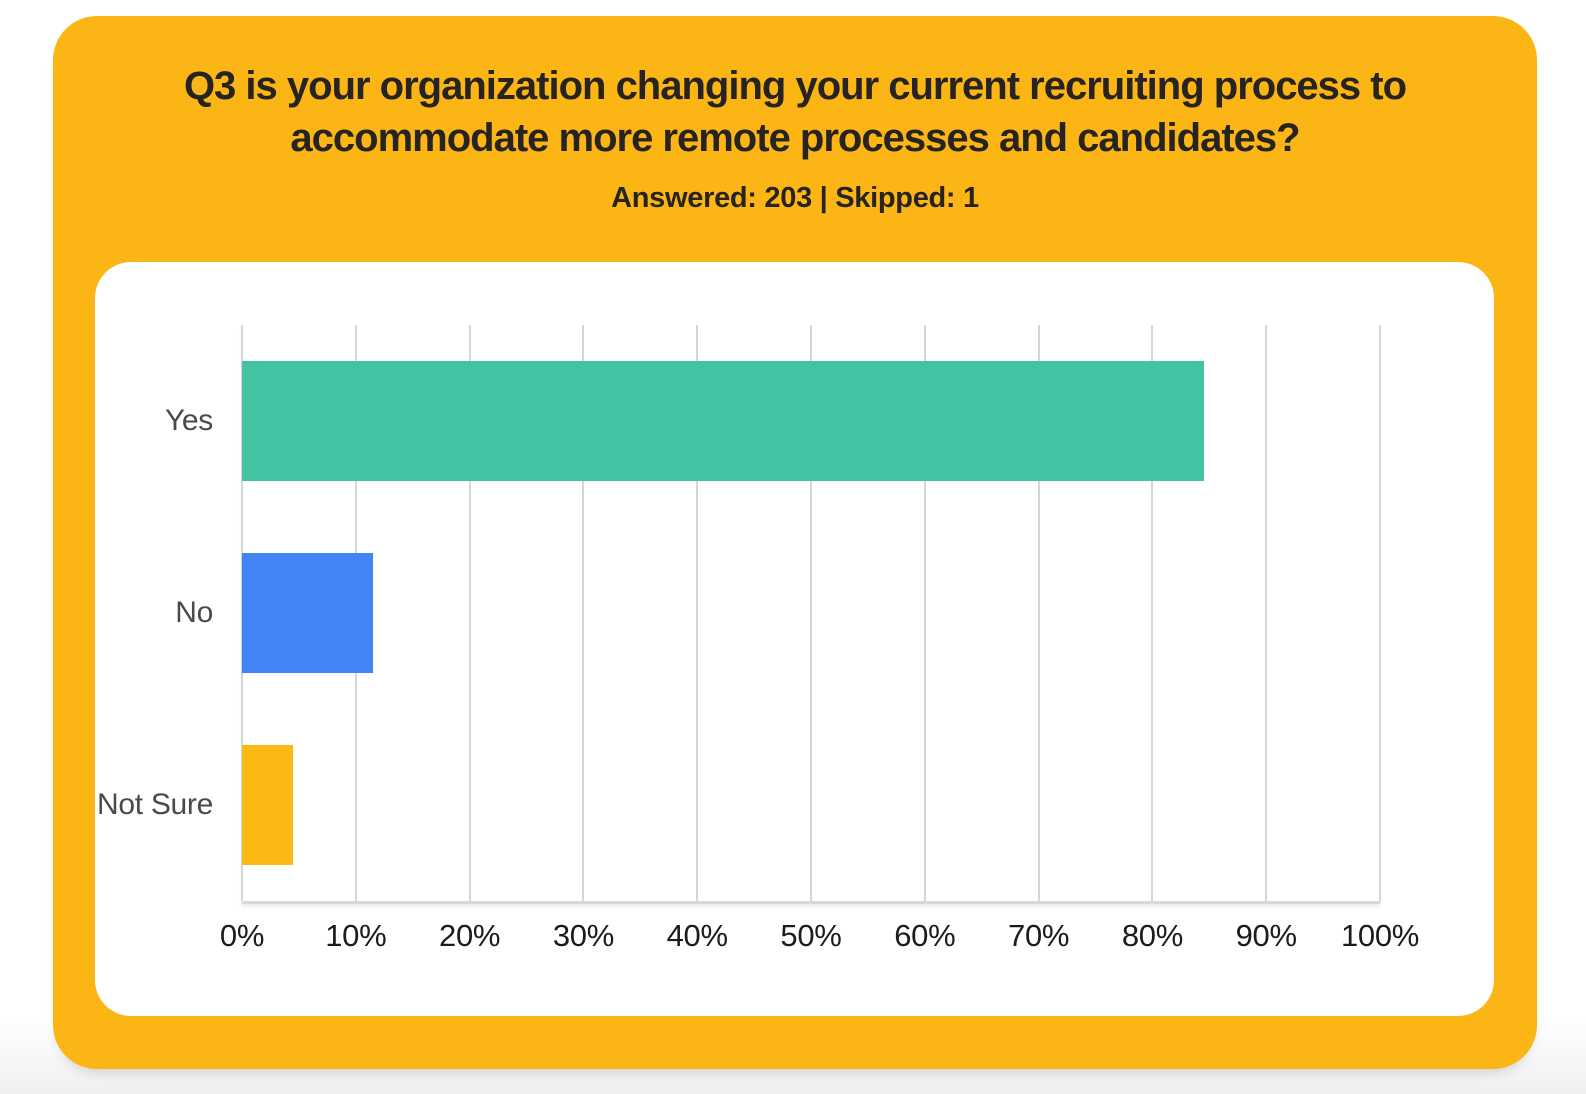 The image size is (1586, 1094). What do you see at coordinates (1039, 935) in the screenshot?
I see `x-tick-label-70-: 70%` at bounding box center [1039, 935].